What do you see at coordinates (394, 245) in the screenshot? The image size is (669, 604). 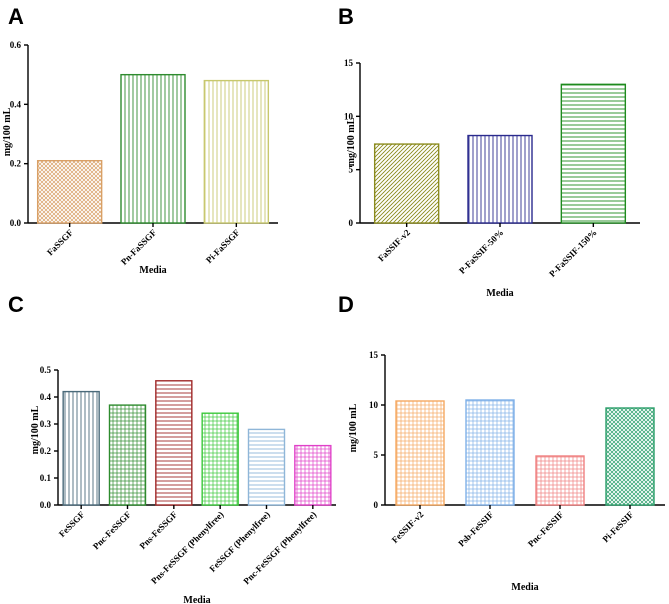 I see `x-tick-label: FaSSIF-v2` at bounding box center [394, 245].